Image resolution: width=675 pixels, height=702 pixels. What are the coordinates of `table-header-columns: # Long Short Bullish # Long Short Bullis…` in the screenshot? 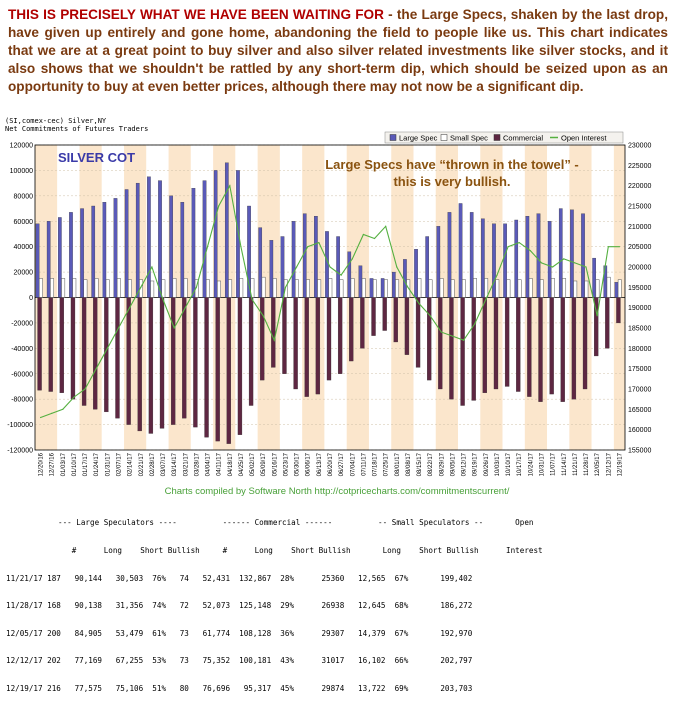 It's located at (300, 551).